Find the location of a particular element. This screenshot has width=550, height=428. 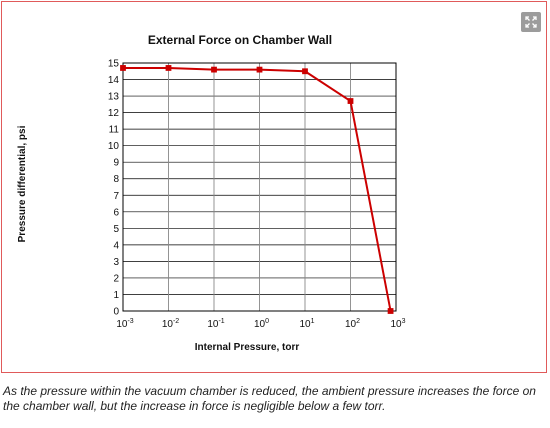

y-tick-label: 9 is located at coordinates (116, 163).